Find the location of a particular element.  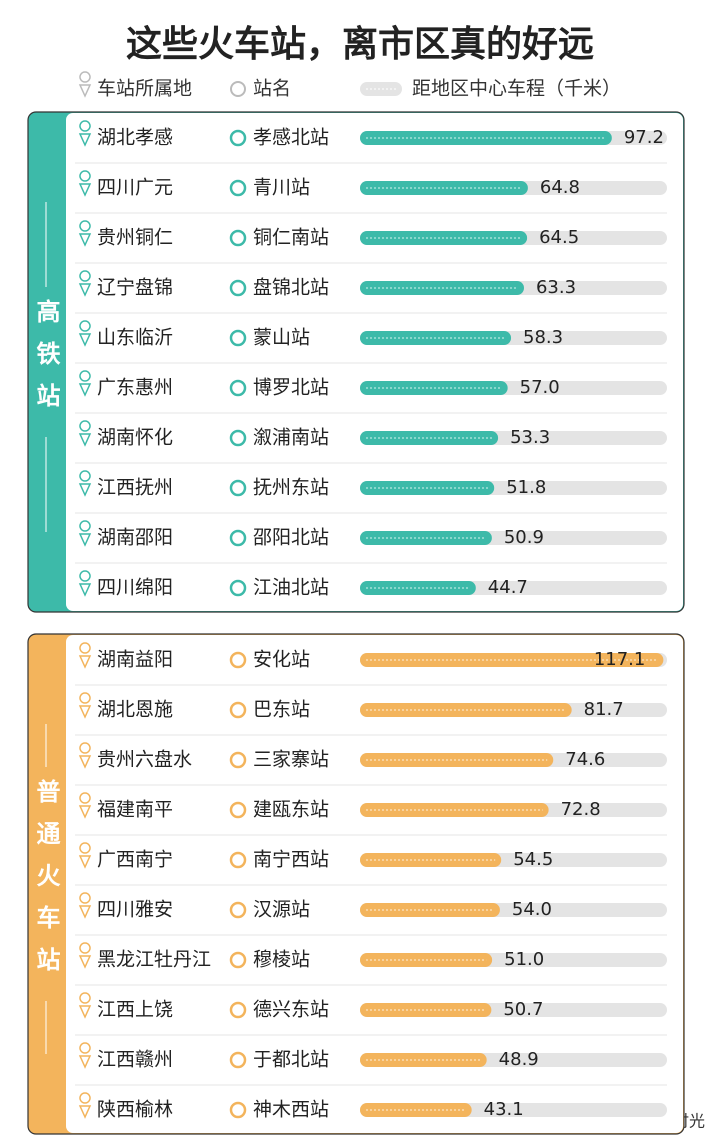

station: 德兴东站 is located at coordinates (291, 1010).